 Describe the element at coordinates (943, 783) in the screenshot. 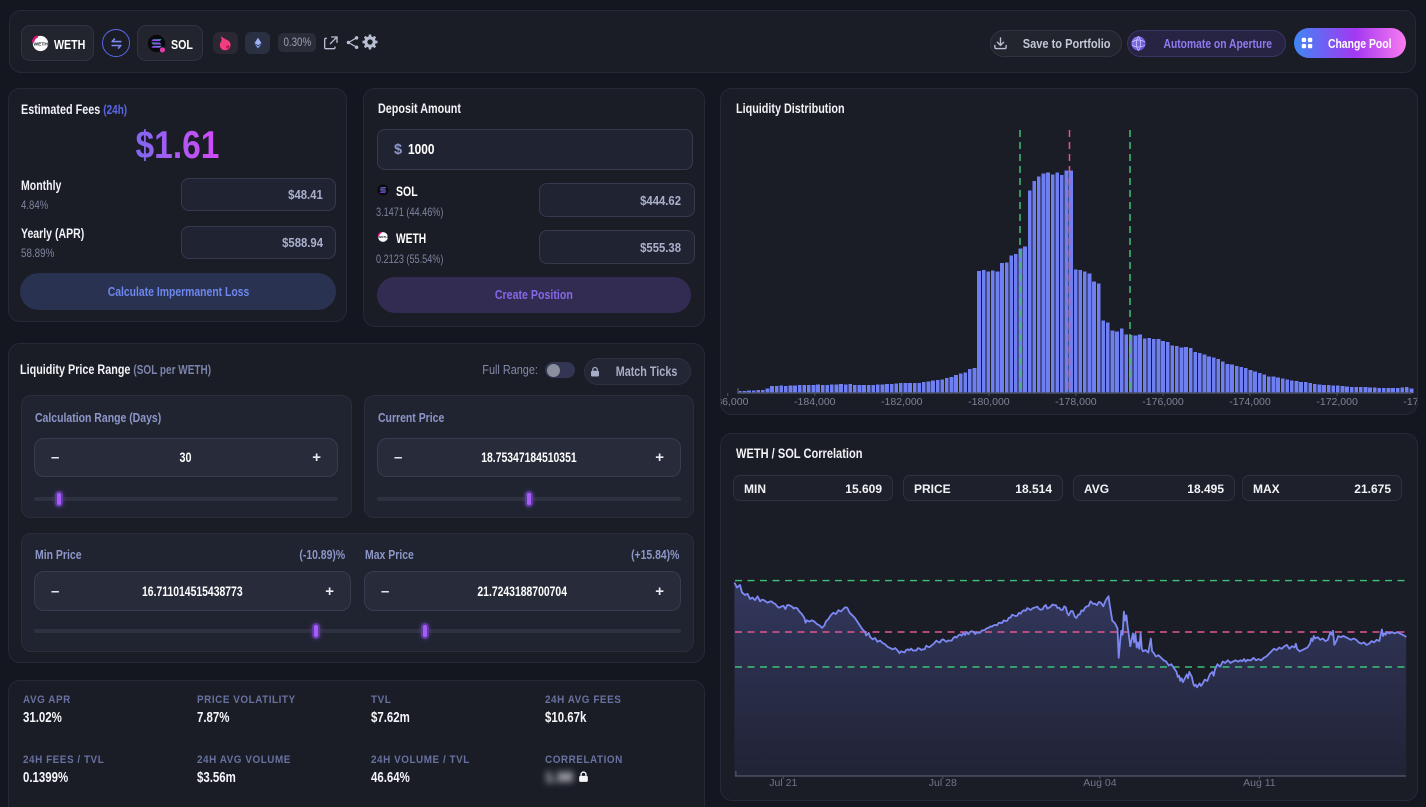

I see `svg-text: Jul 28` at that location.